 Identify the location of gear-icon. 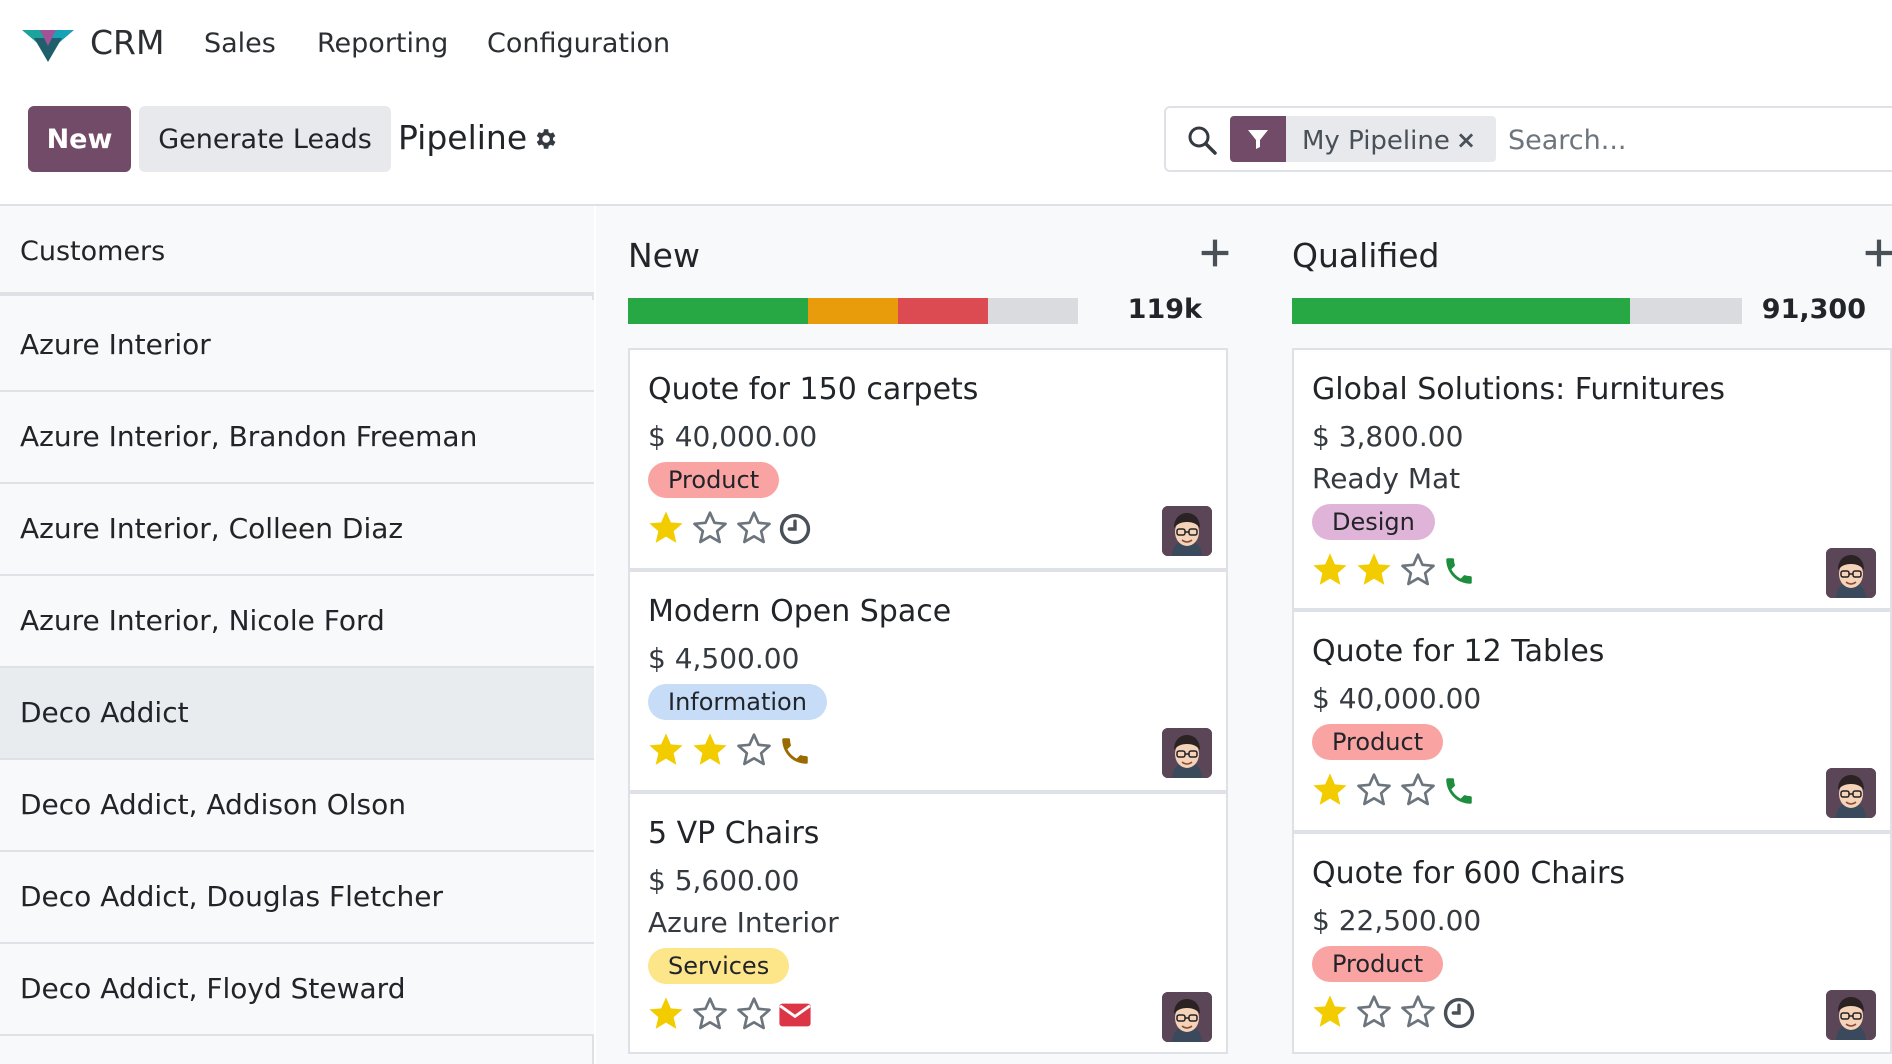
(545, 139).